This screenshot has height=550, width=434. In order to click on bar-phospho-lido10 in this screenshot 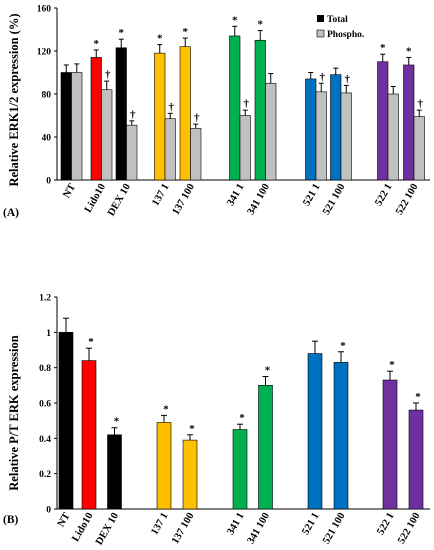, I will do `click(107, 135)`.